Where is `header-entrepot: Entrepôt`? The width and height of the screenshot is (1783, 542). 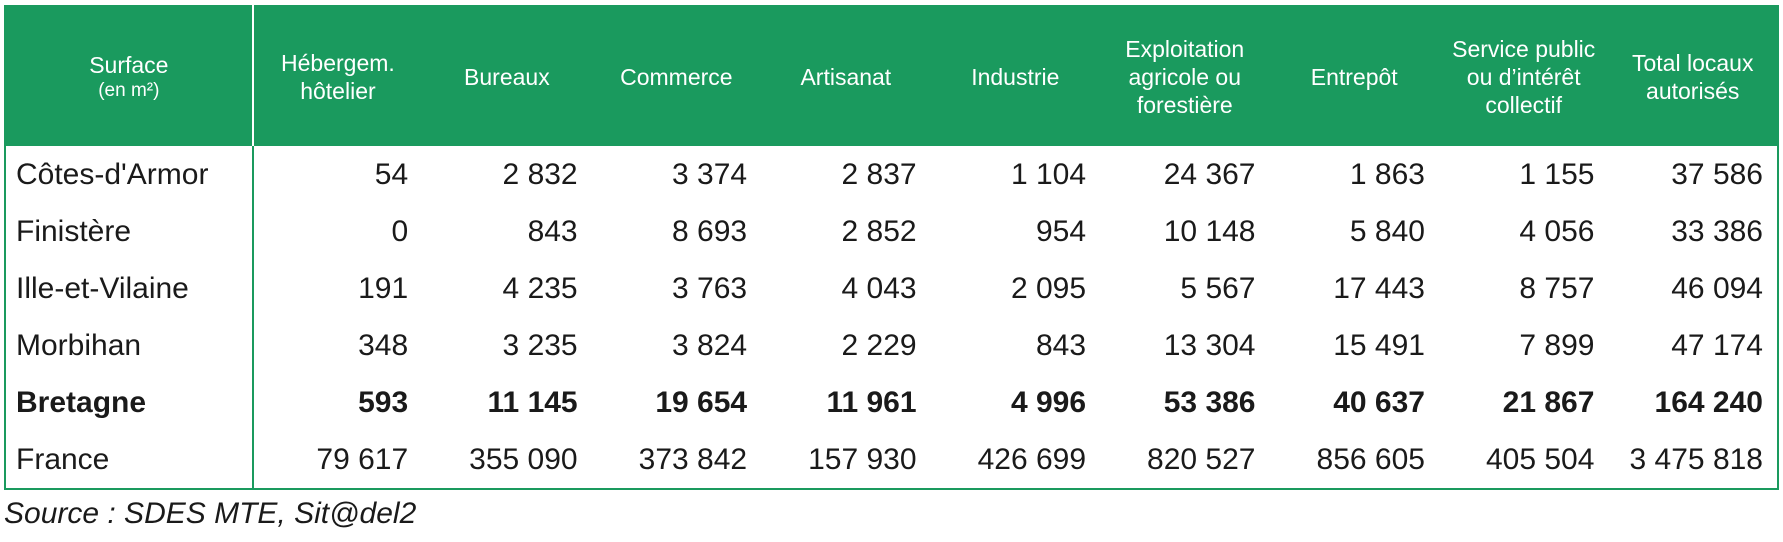
header-entrepot: Entrepôt is located at coordinates (1354, 76).